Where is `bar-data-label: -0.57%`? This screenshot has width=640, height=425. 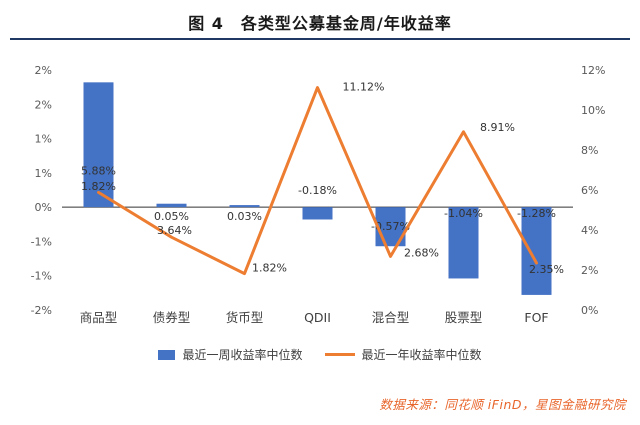
bar-data-label: -0.57% is located at coordinates (390, 226).